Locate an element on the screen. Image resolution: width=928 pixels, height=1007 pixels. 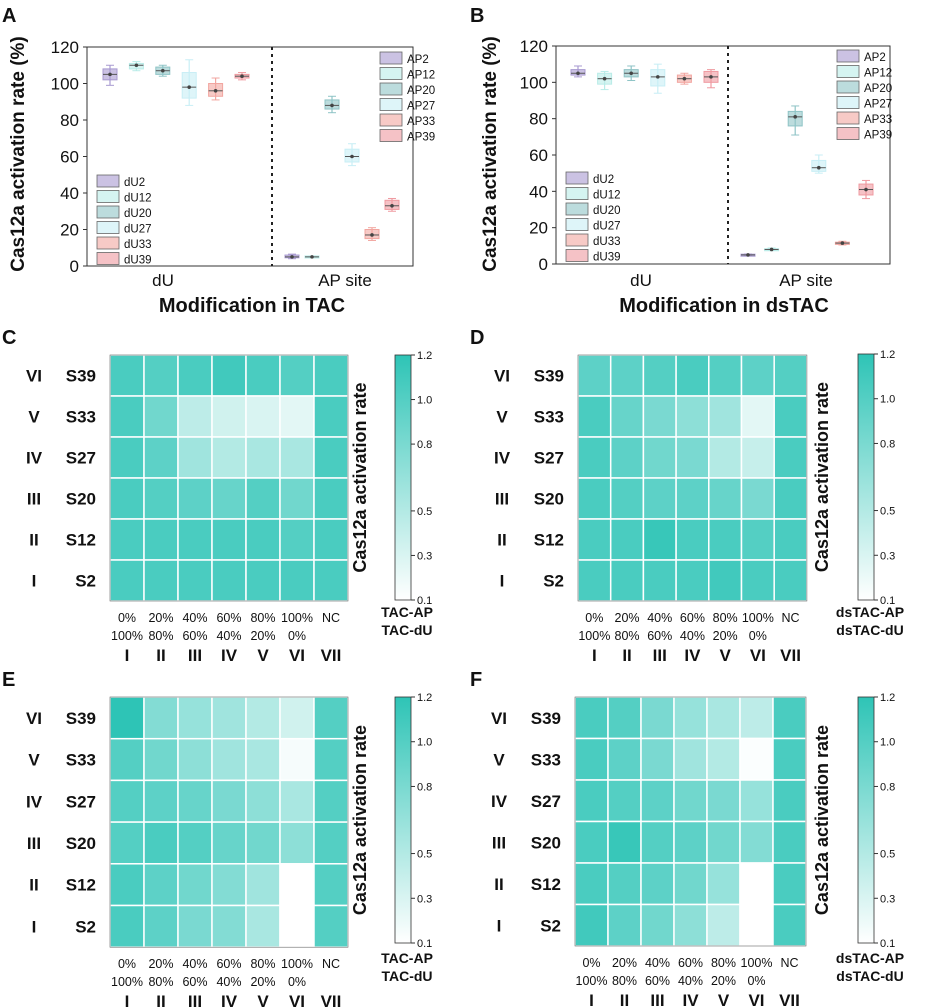
col-roman-label: II is located at coordinates (160, 655).